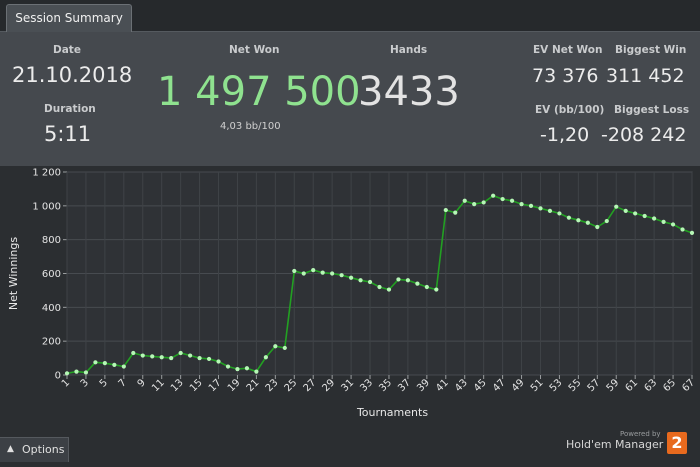  What do you see at coordinates (409, 50) in the screenshot?
I see `hands-label: Hands` at bounding box center [409, 50].